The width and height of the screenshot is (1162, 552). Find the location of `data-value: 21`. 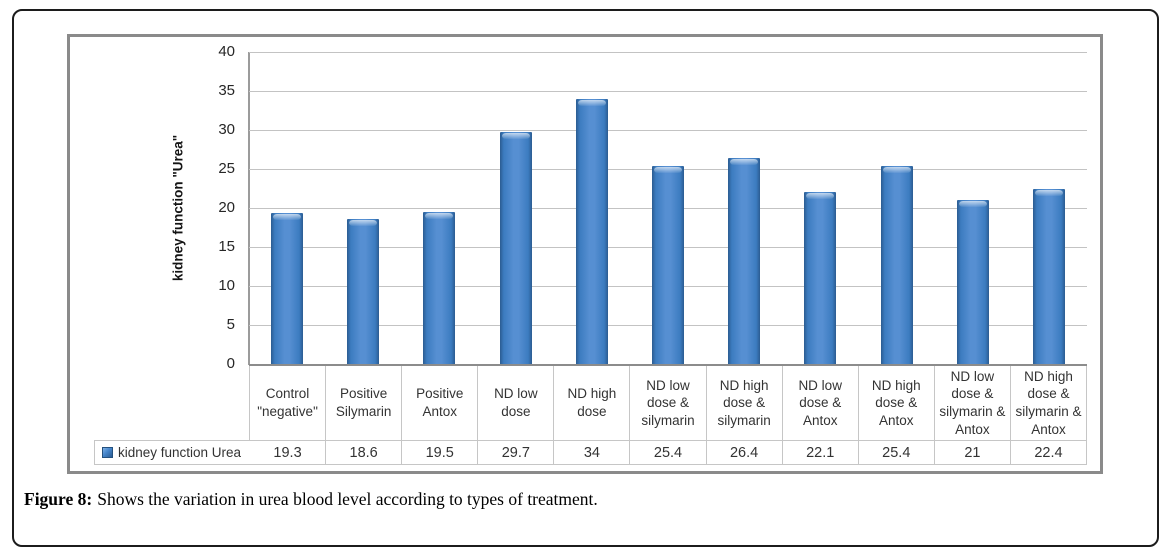

data-value: 21 is located at coordinates (971, 452).